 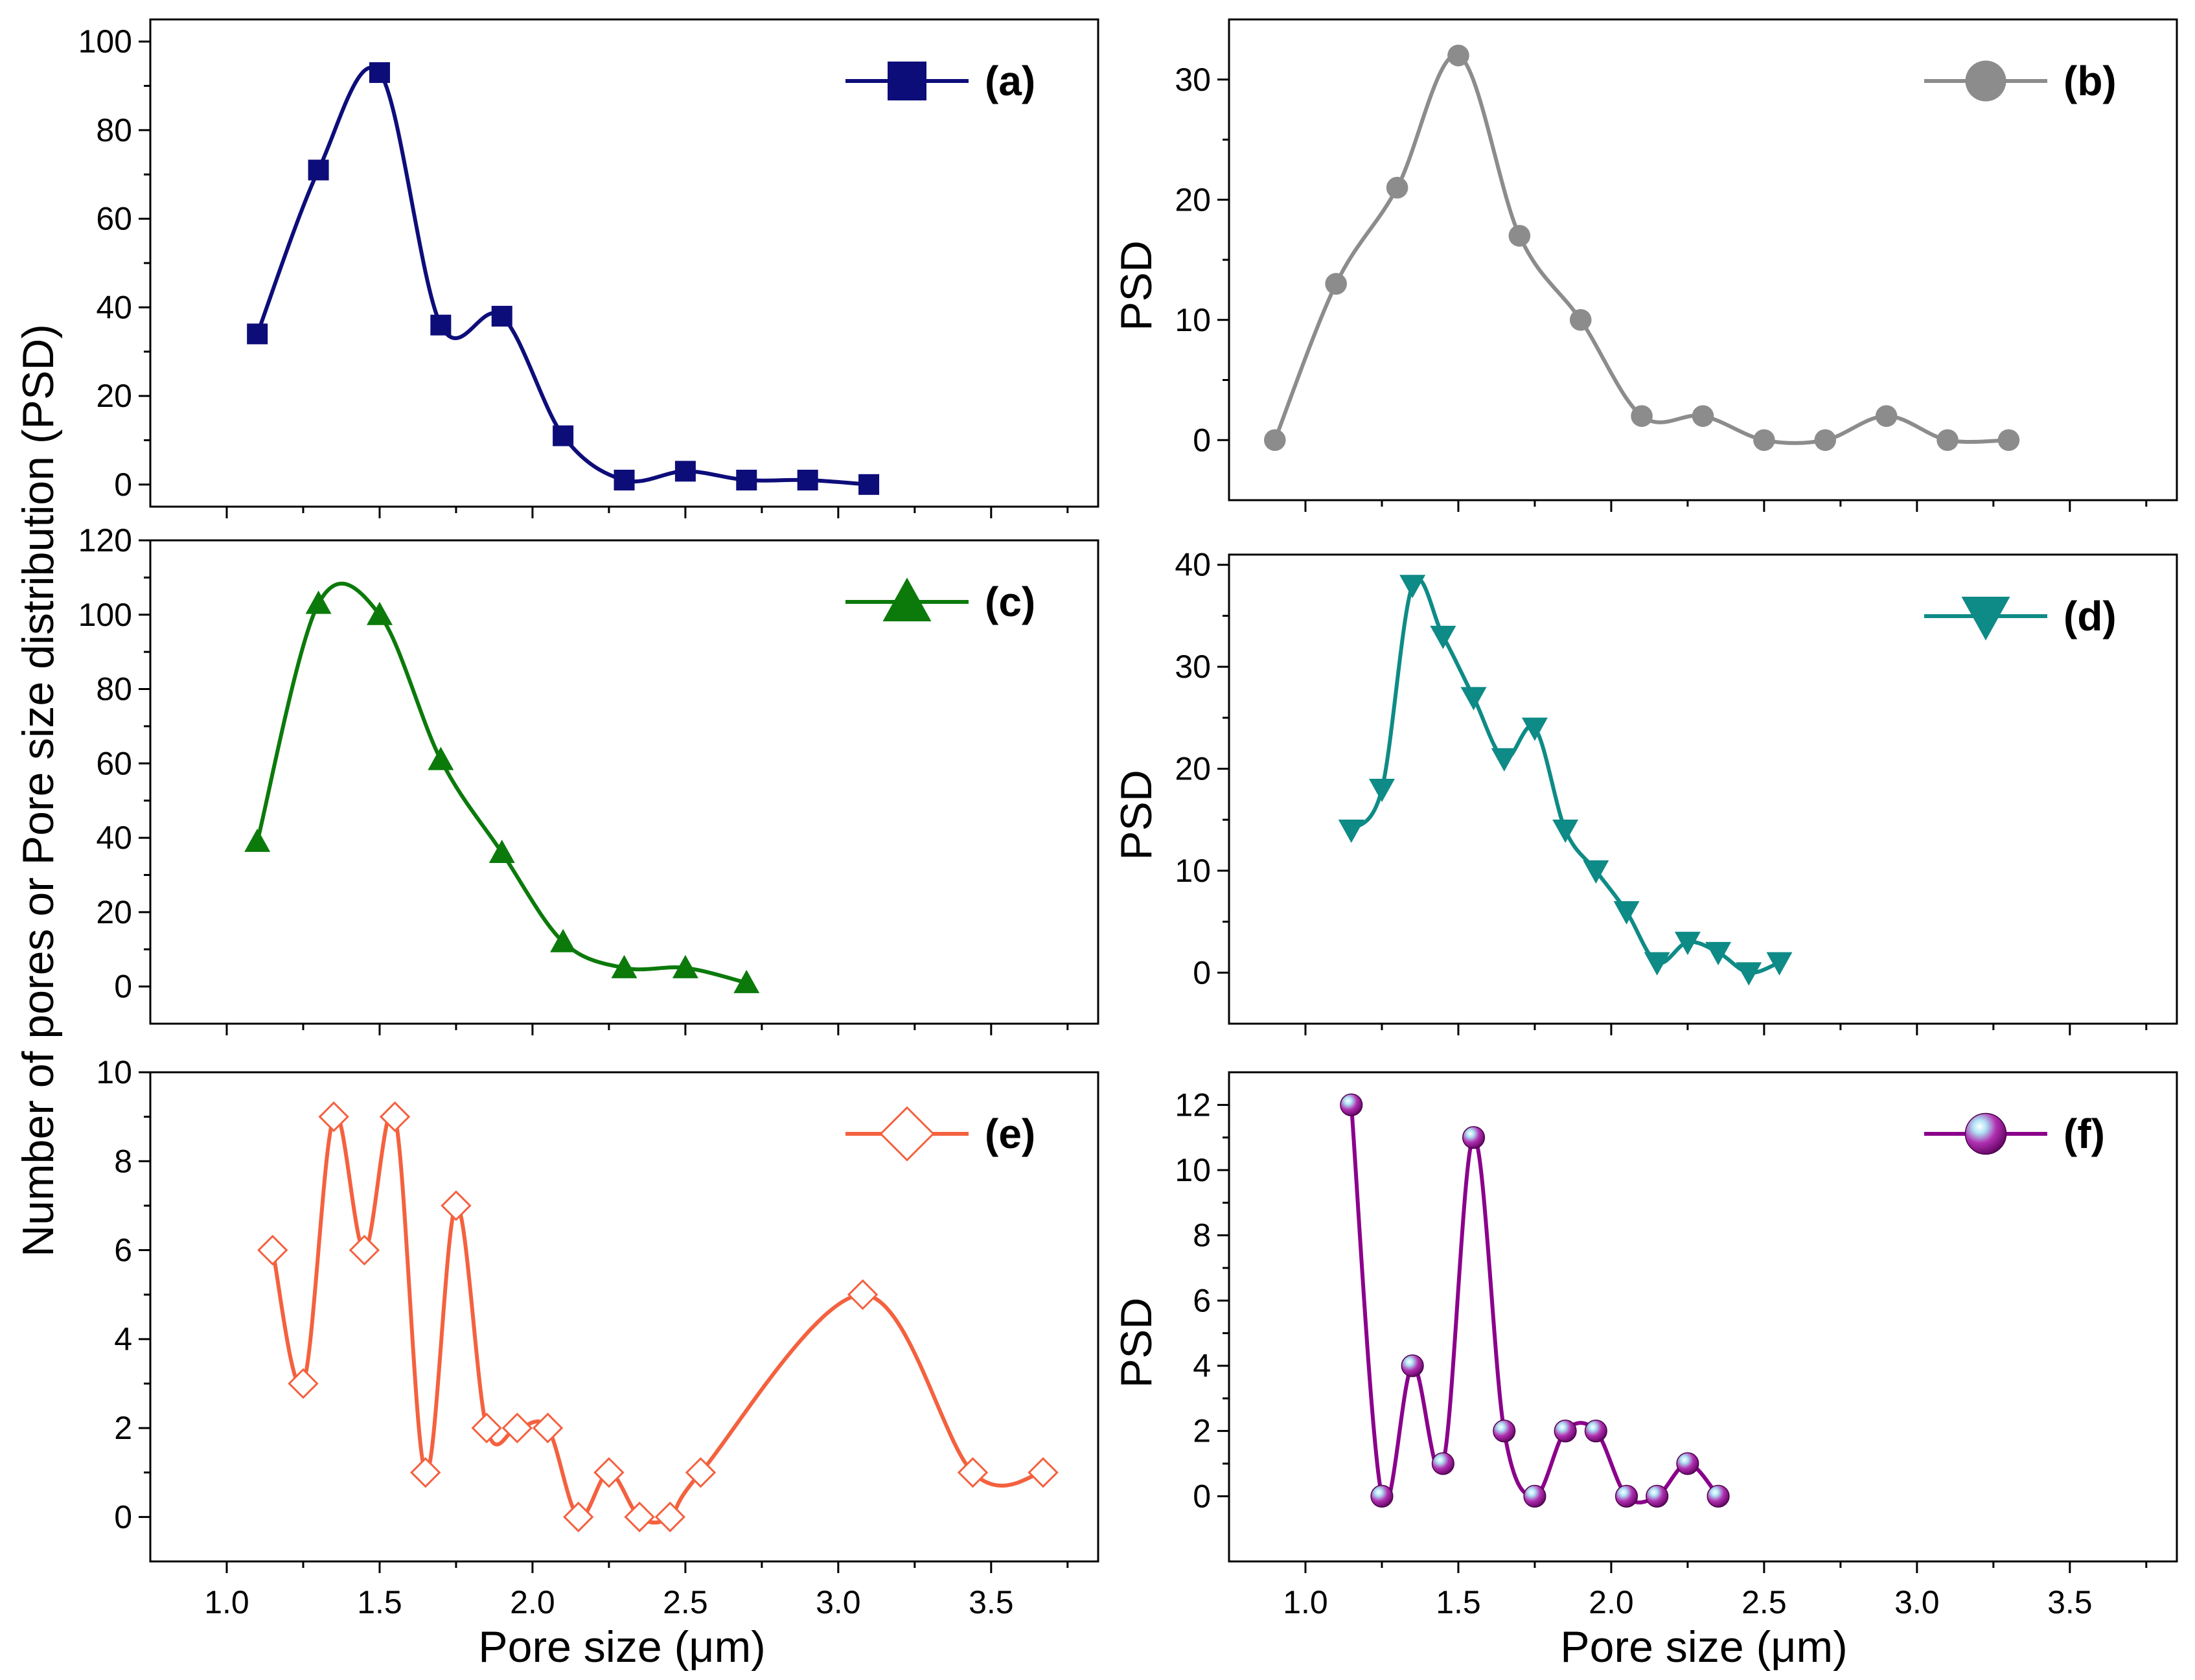 I want to click on x-tick-label-e-4: 3.0, so click(x=838, y=1602).